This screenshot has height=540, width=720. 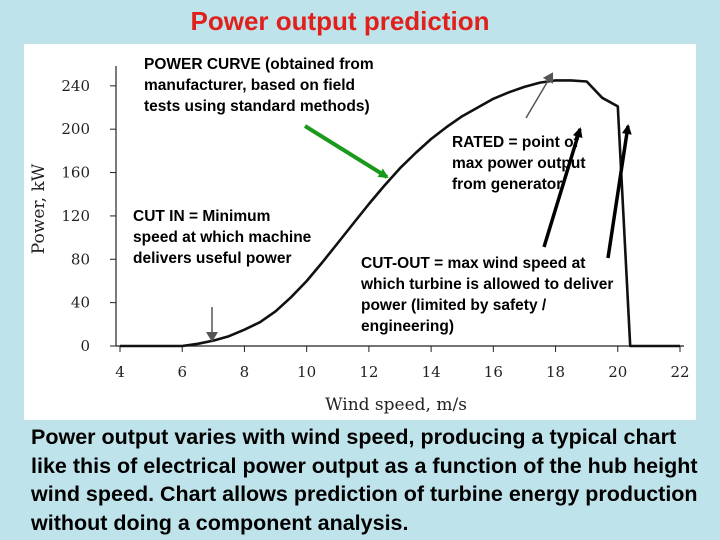 I want to click on slide-title: Power output prediction, so click(x=340, y=21).